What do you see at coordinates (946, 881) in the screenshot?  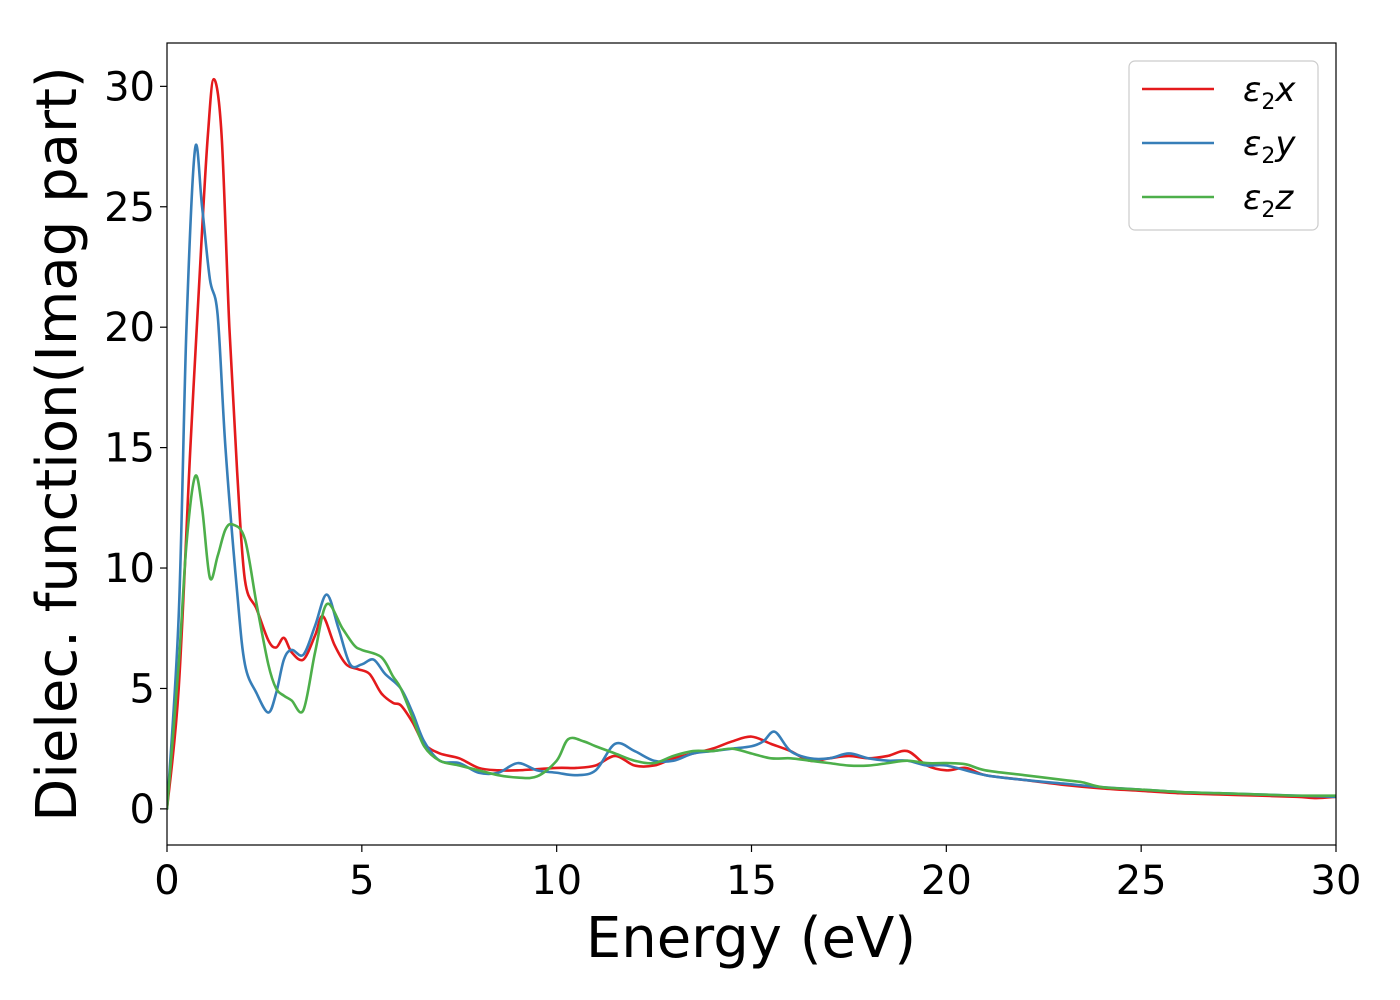 I see `x-tick-label: 20` at bounding box center [946, 881].